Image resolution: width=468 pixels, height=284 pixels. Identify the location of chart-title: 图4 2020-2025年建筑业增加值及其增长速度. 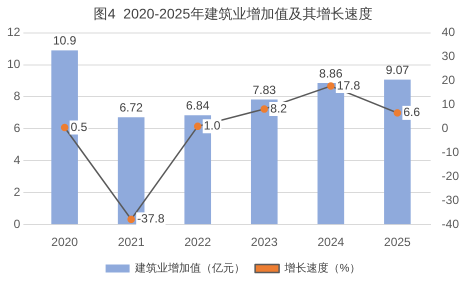
(233, 13).